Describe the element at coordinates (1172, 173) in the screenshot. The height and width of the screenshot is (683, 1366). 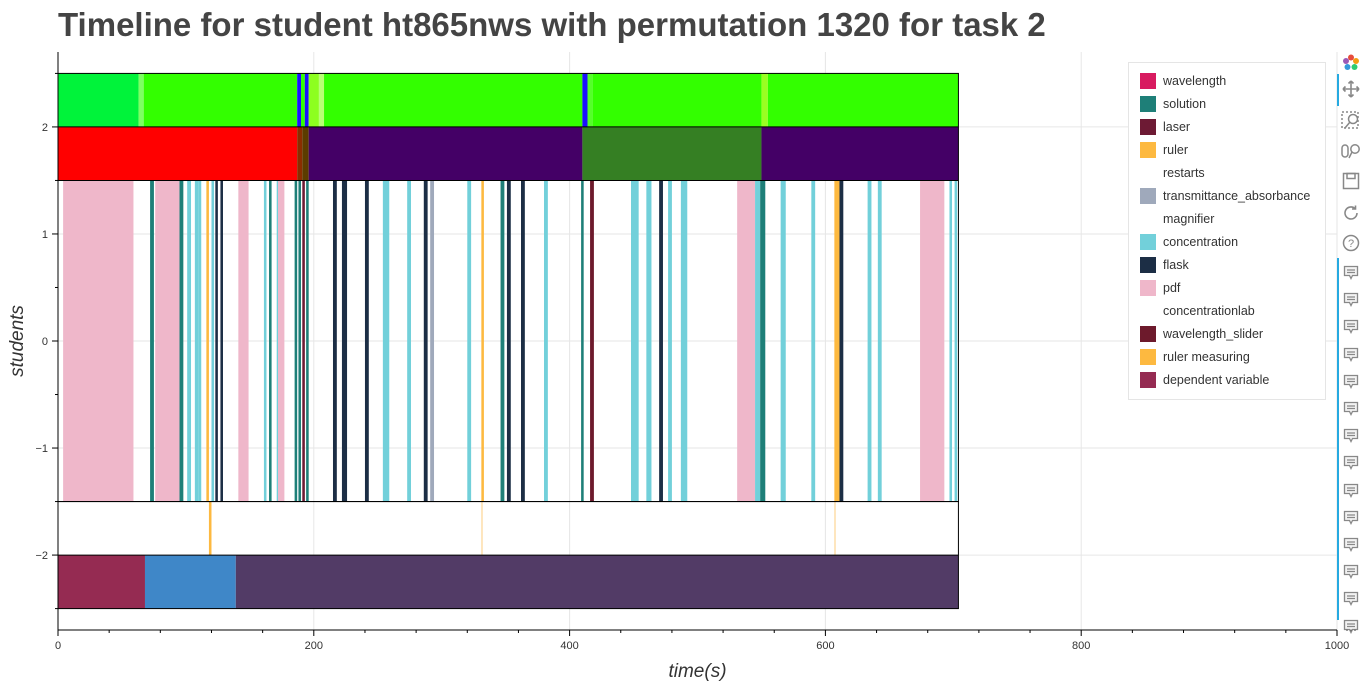
I see `legend-item-restarts: restarts` at that location.